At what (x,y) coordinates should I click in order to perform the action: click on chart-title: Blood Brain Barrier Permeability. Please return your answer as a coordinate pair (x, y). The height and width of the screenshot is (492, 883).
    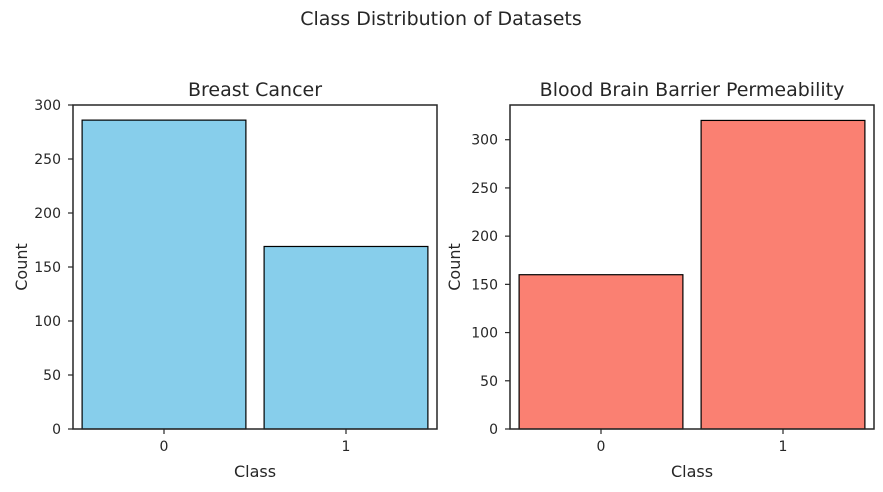
    Looking at the image, I should click on (692, 90).